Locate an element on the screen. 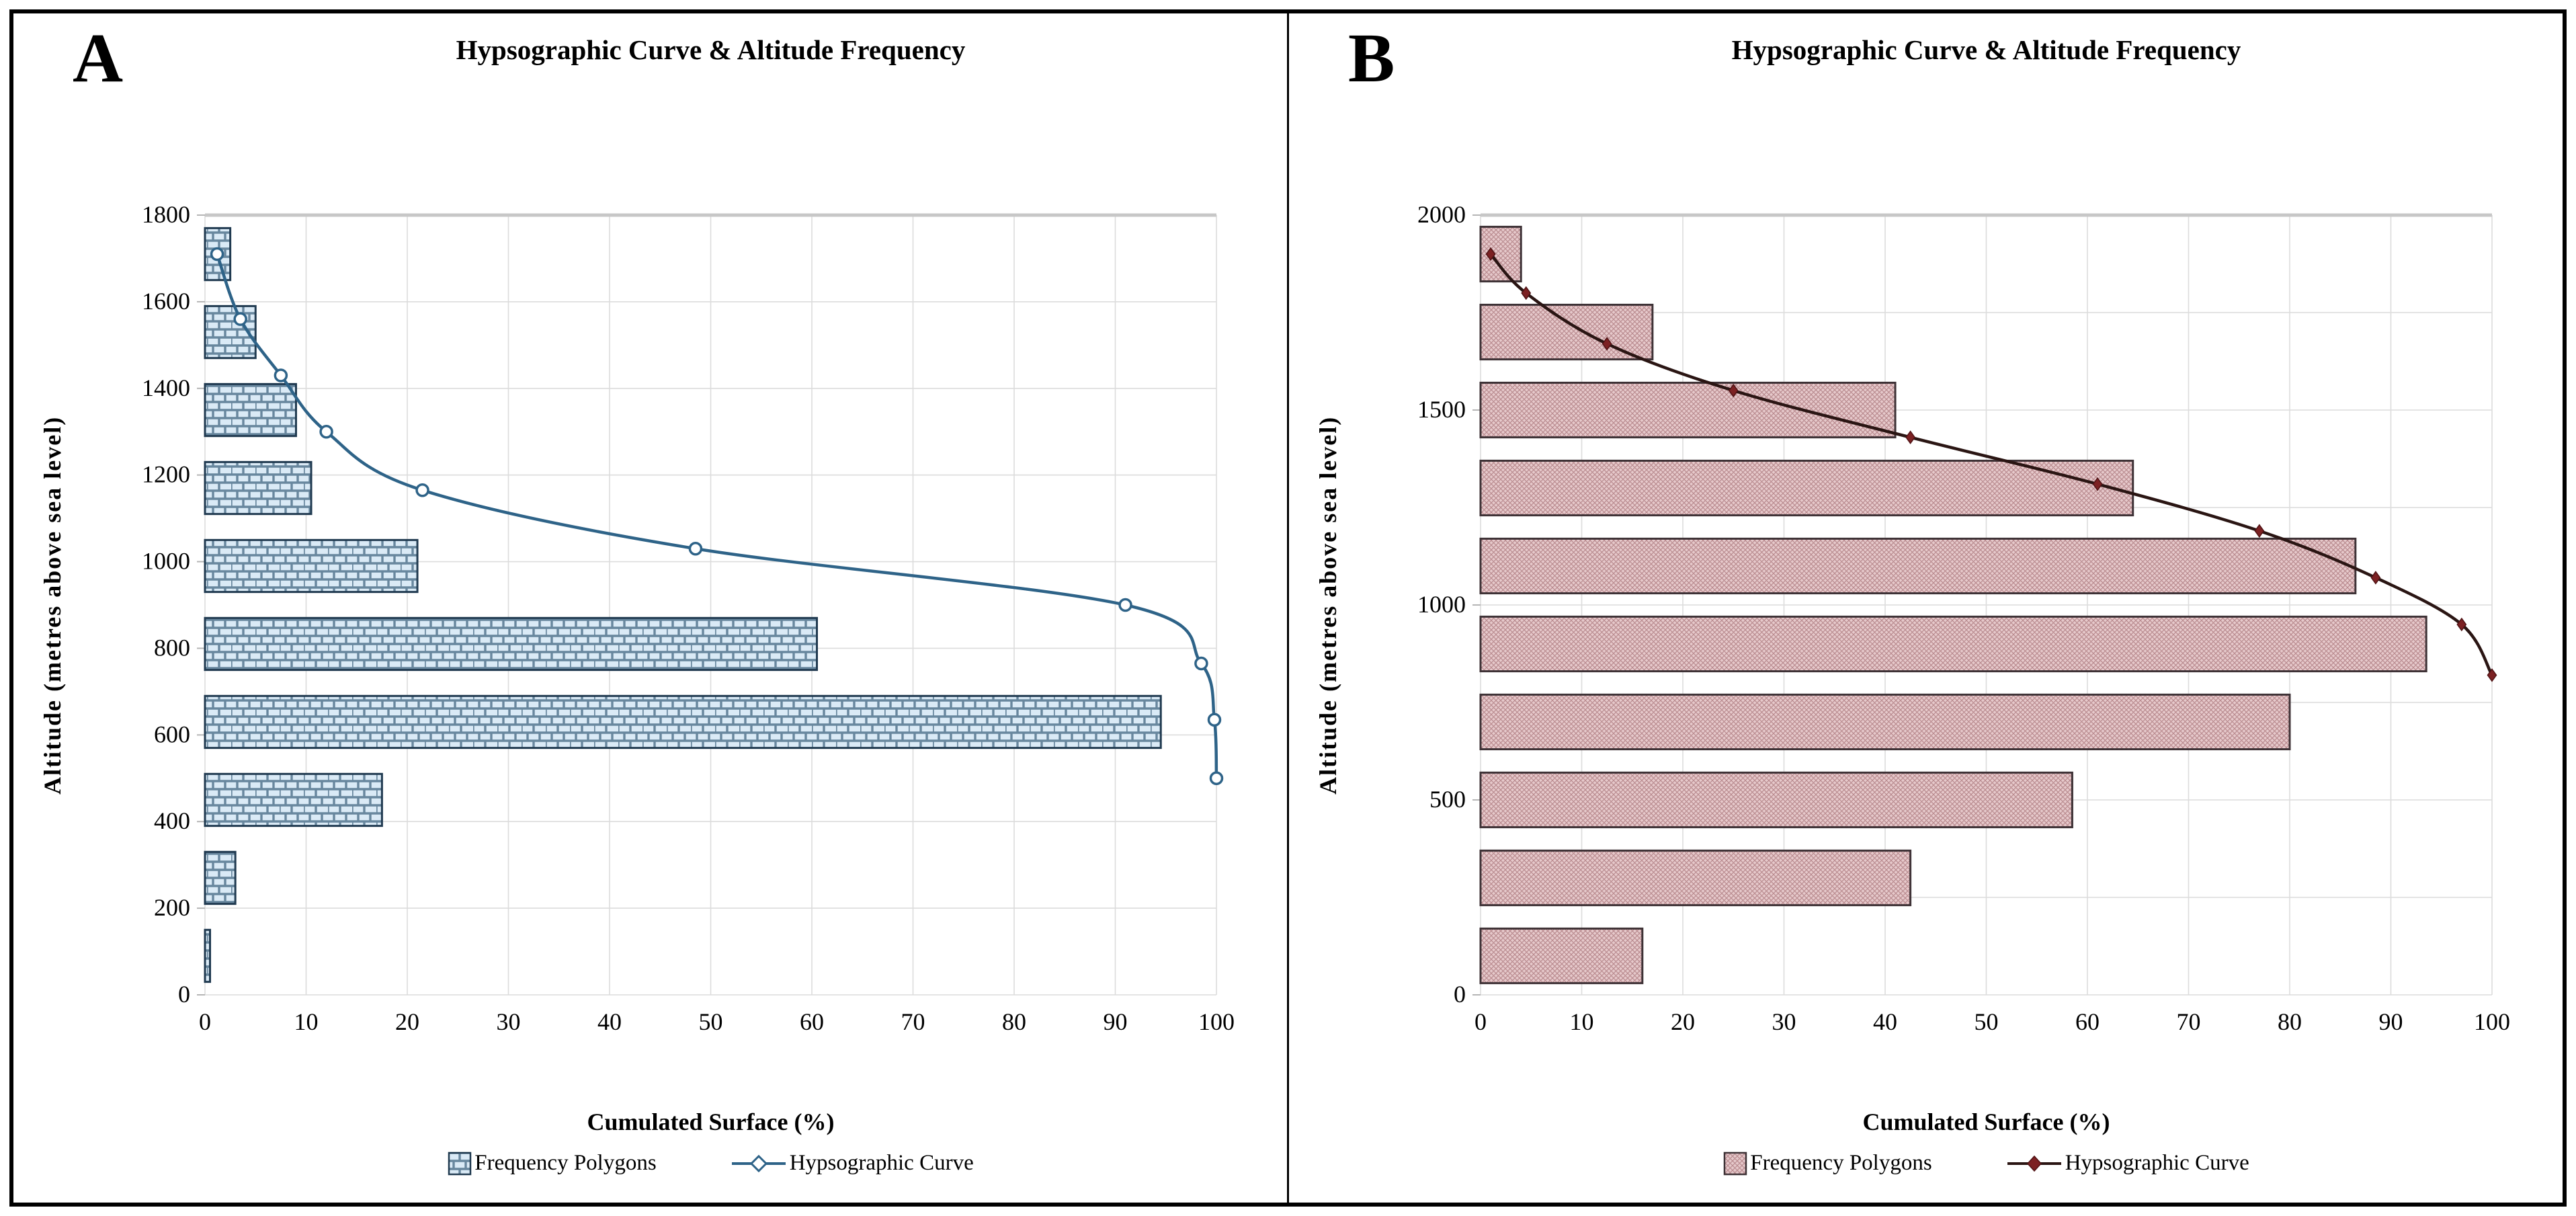  y-tick-label: 1800 is located at coordinates (166, 215).